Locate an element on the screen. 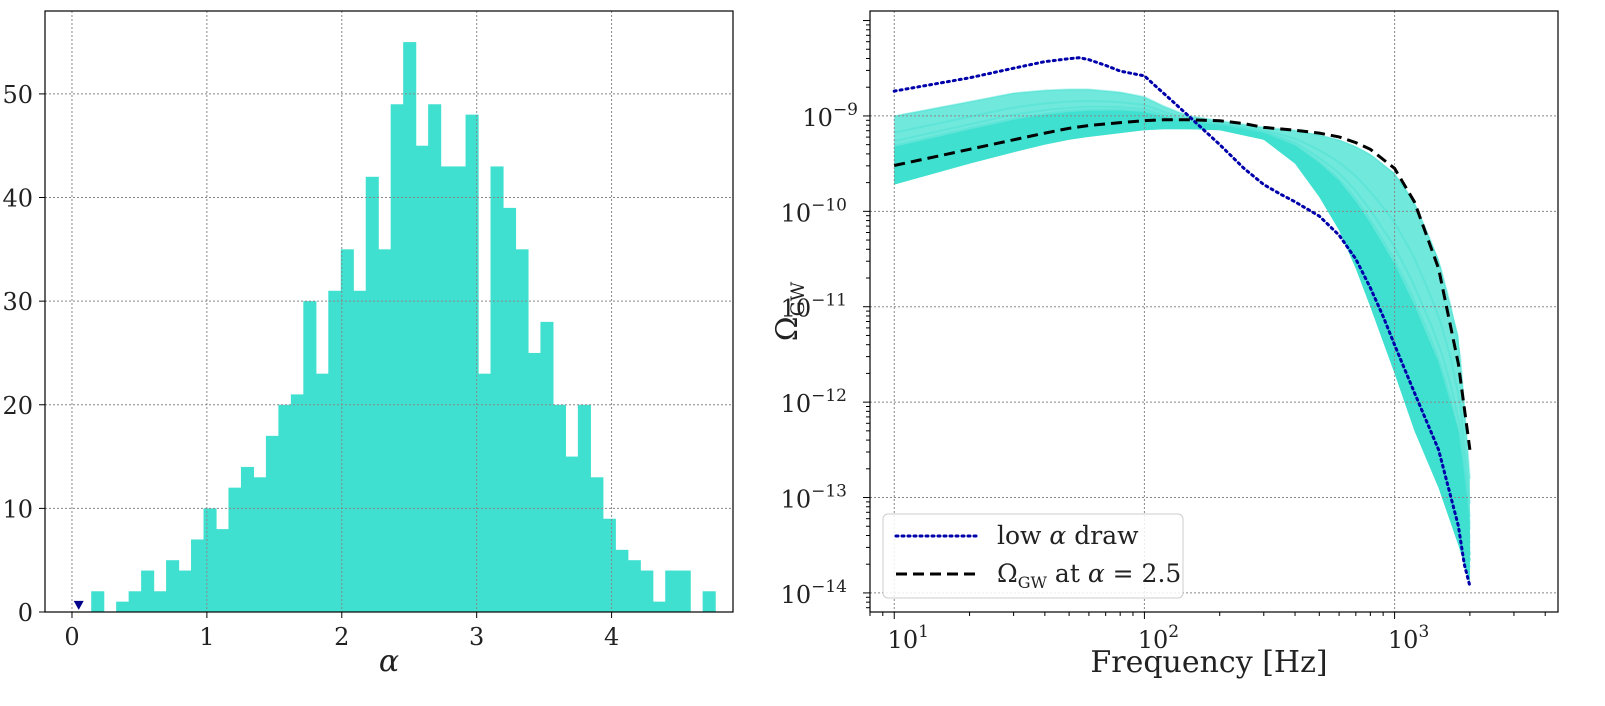  y-tick-label: 10 is located at coordinates (17, 509).